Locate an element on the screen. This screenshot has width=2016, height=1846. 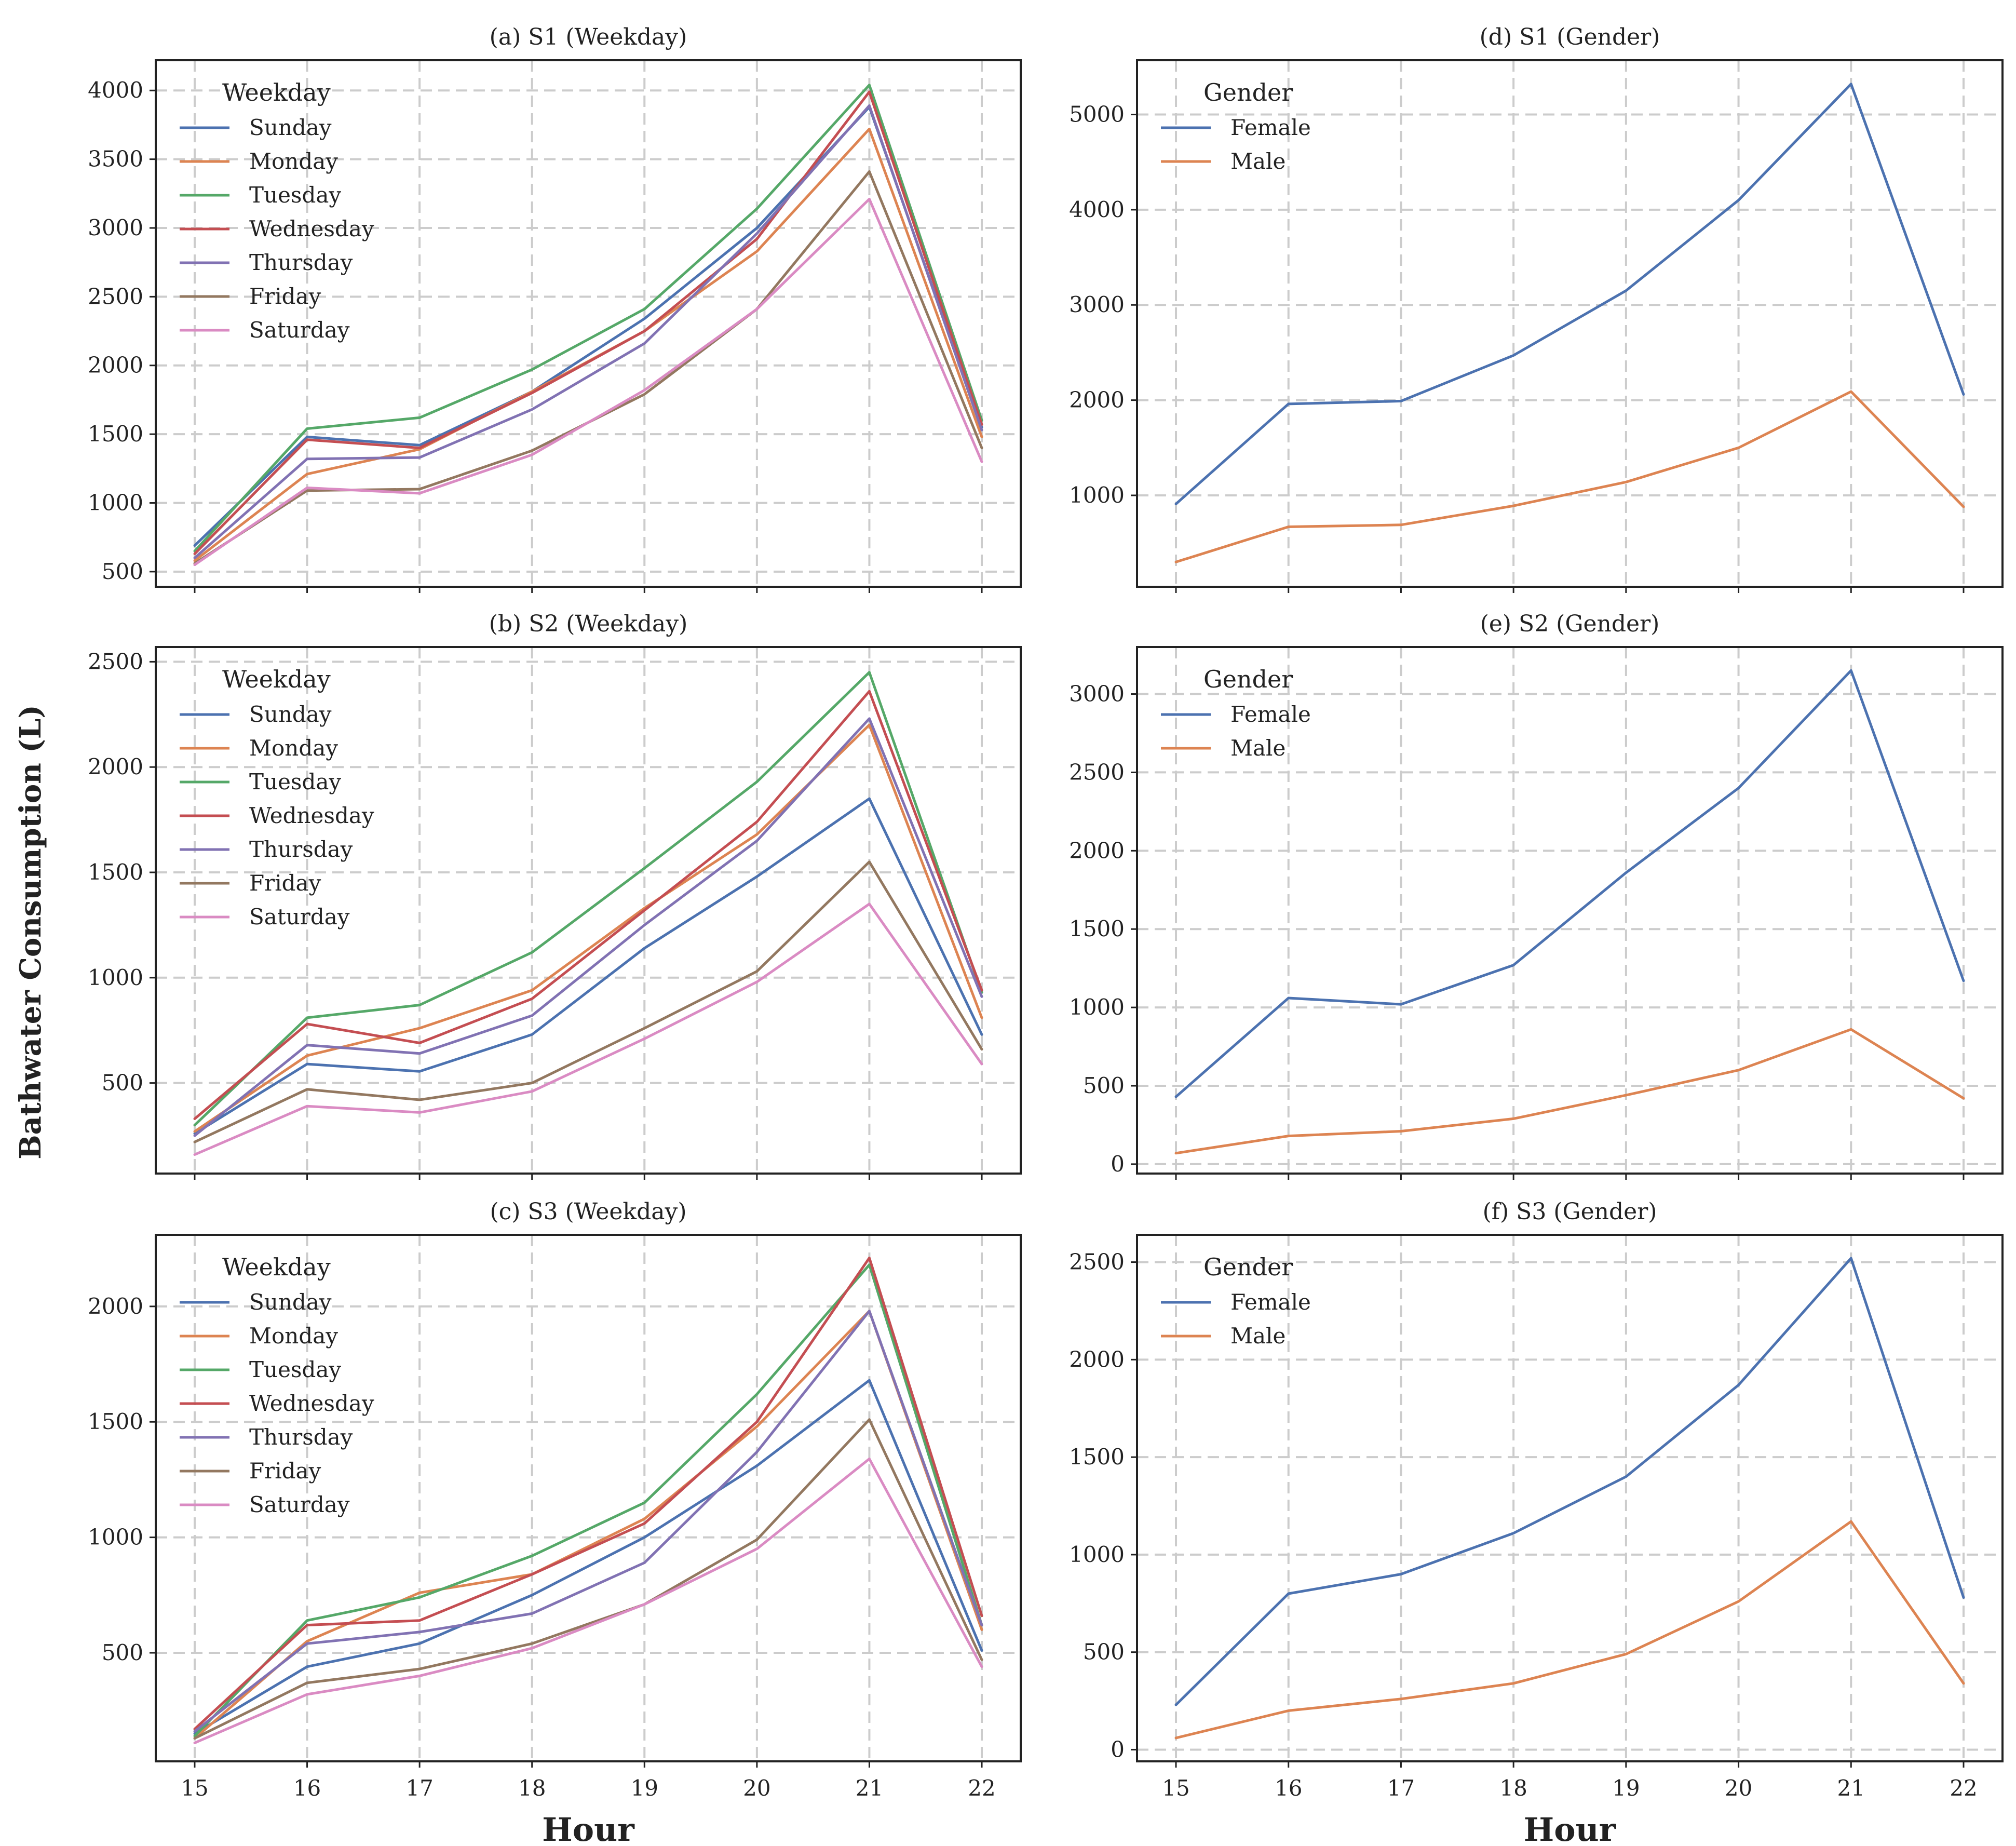
series-line-tuesday is located at coordinates (588, 318).